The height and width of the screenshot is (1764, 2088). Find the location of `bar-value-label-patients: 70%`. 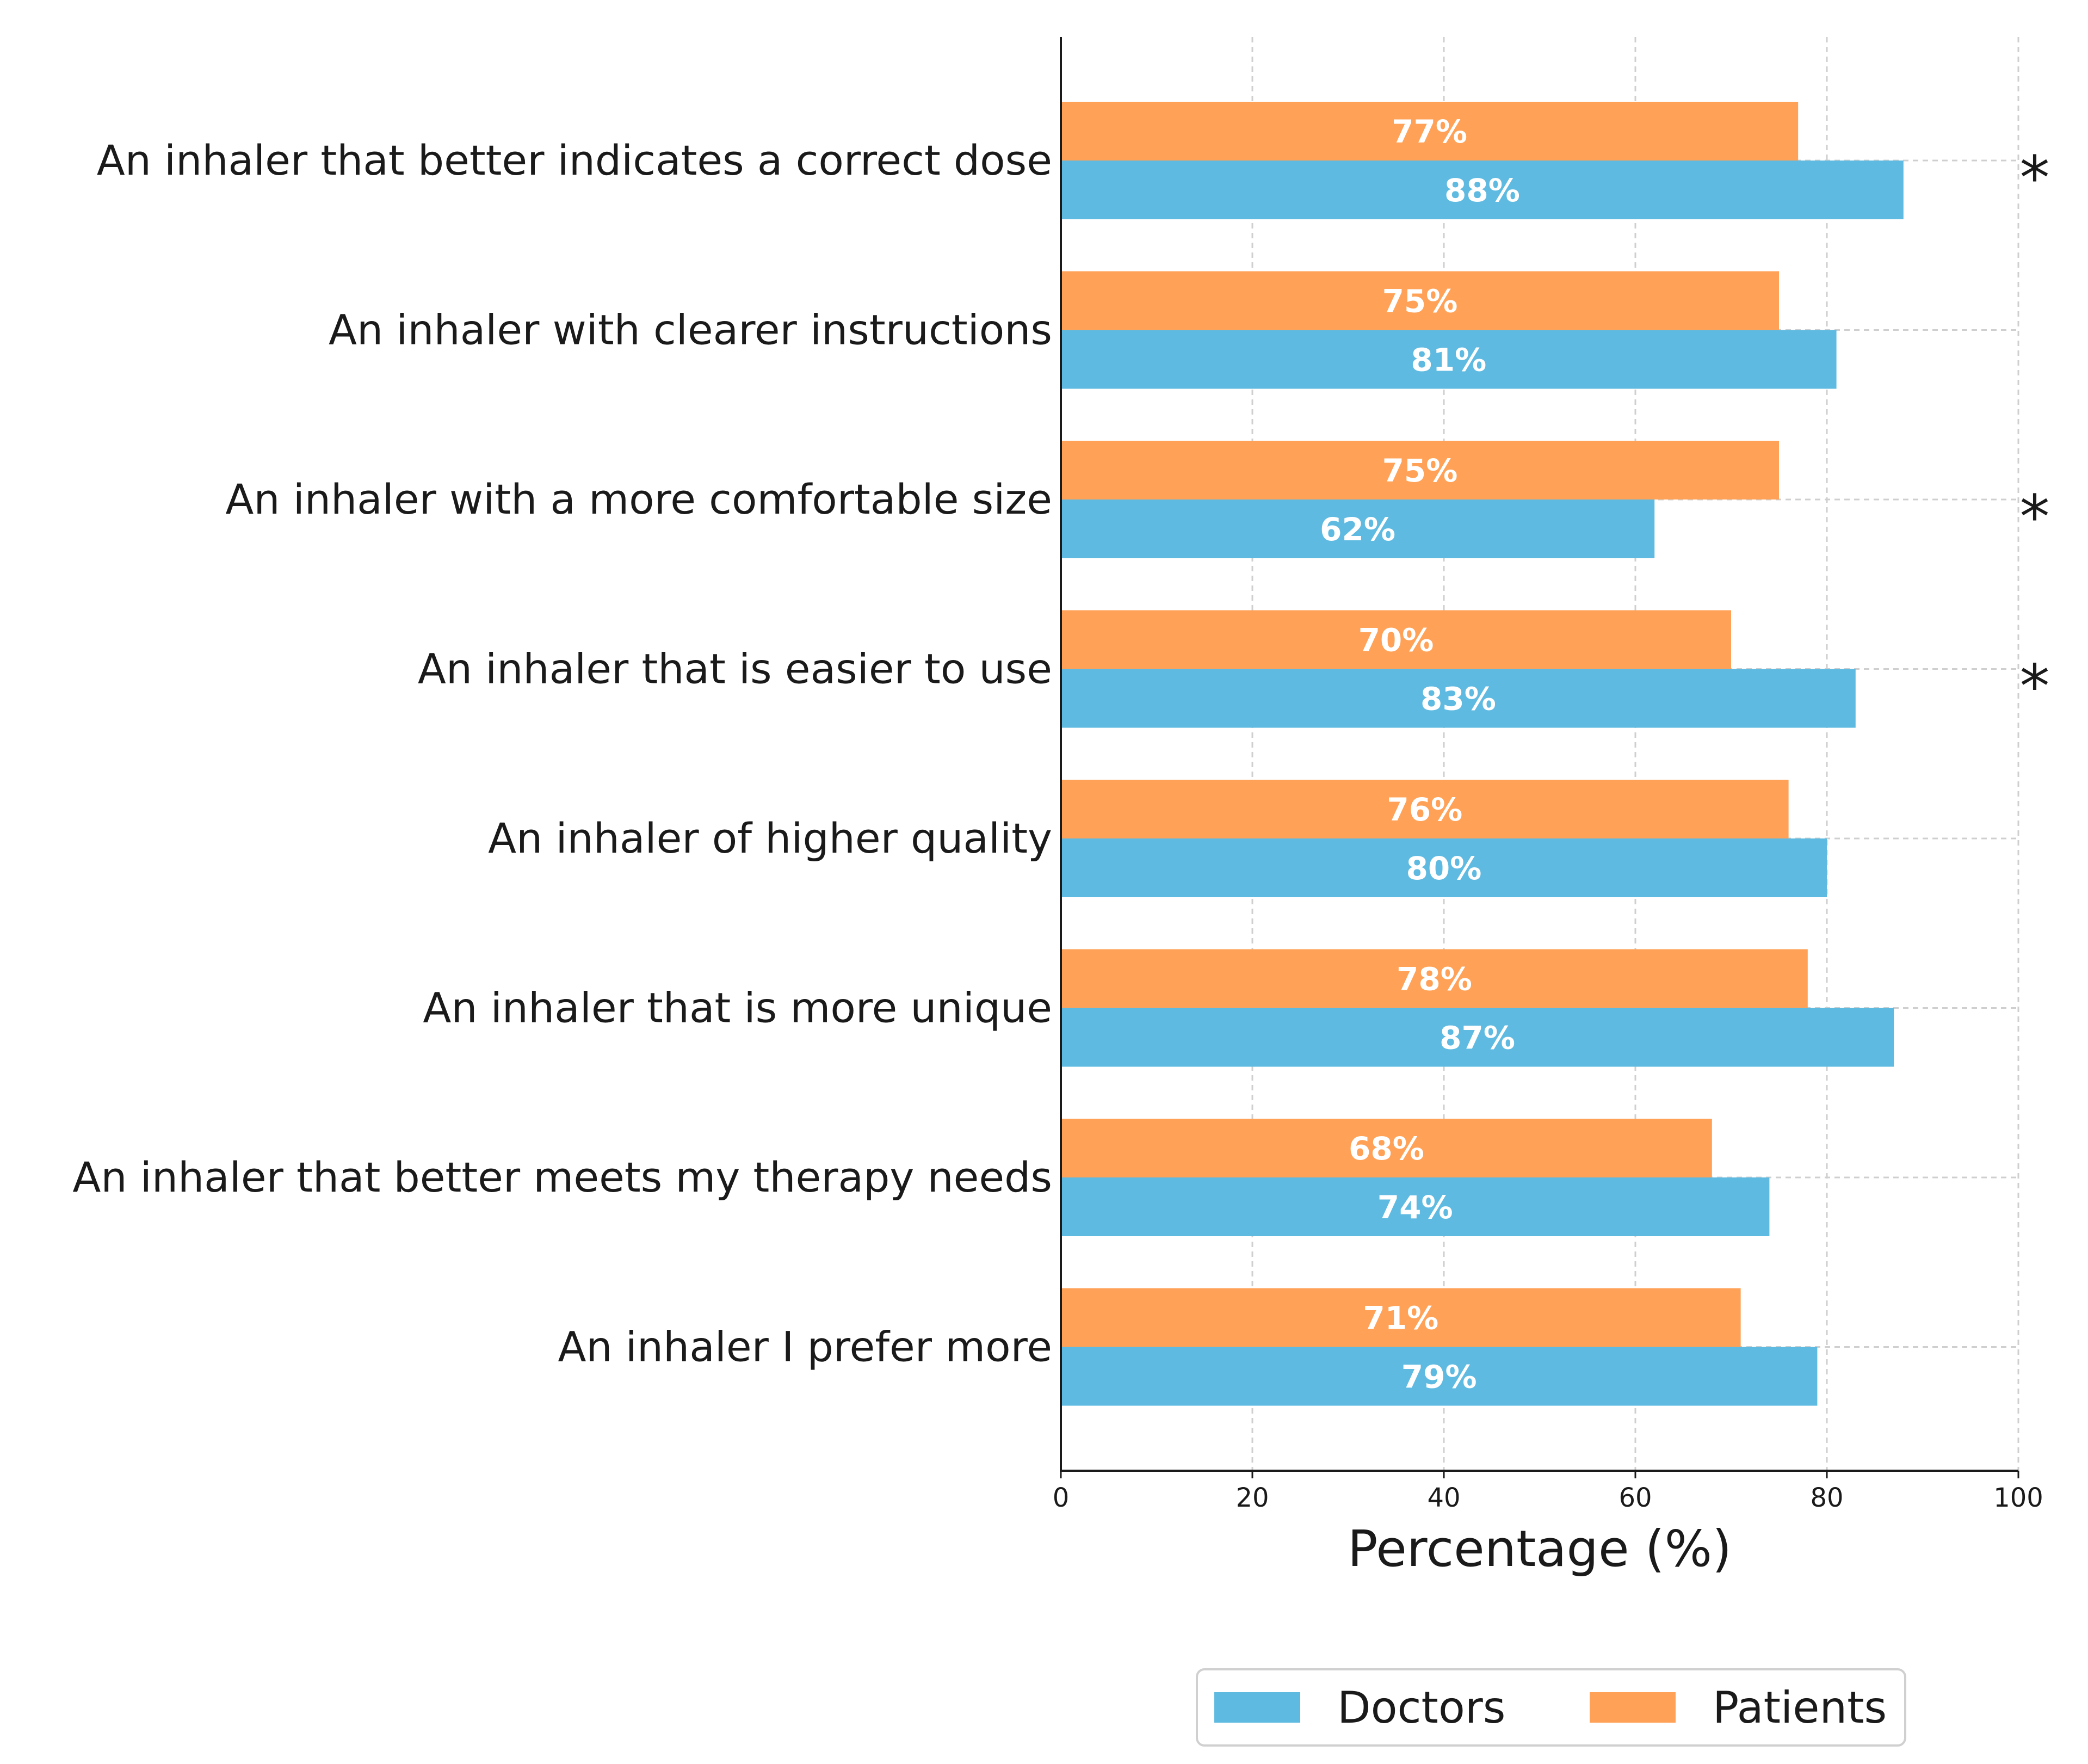

bar-value-label-patients: 70% is located at coordinates (1396, 640).